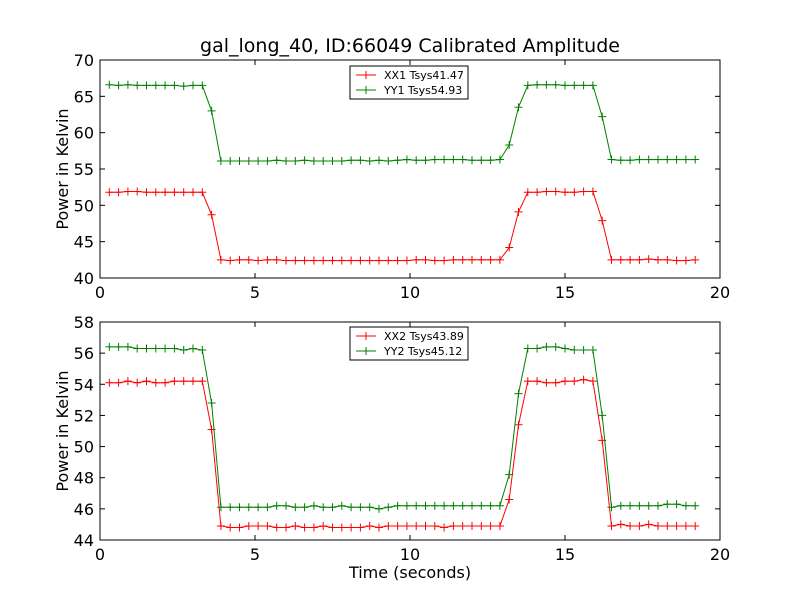 The image size is (800, 600). I want to click on y-tick-label: 48, so click(84, 478).